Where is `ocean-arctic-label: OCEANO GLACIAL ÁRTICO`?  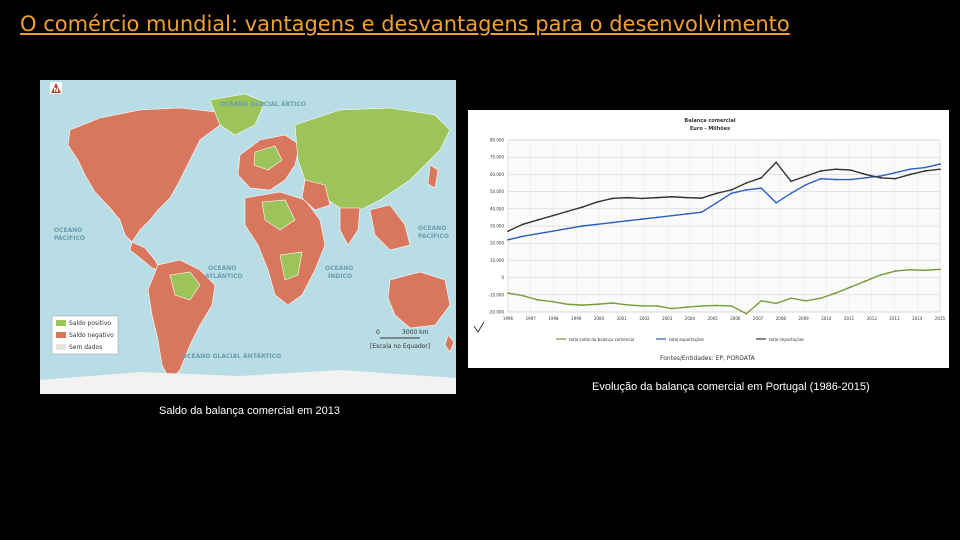
ocean-arctic-label: OCEANO GLACIAL ÁRTICO is located at coordinates (263, 104).